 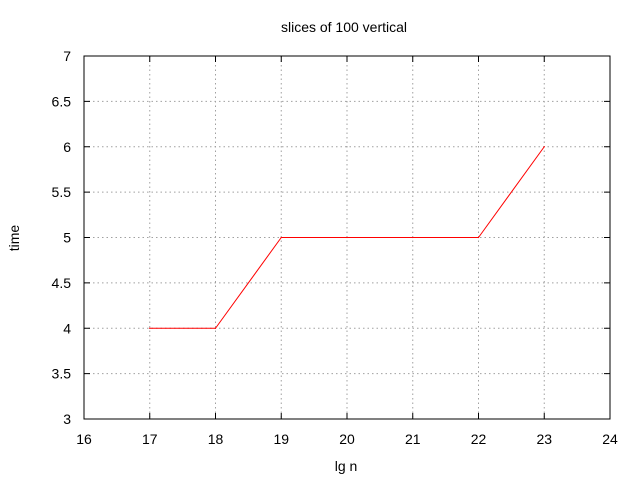 What do you see at coordinates (67, 328) in the screenshot?
I see `y-tick-label: 4` at bounding box center [67, 328].